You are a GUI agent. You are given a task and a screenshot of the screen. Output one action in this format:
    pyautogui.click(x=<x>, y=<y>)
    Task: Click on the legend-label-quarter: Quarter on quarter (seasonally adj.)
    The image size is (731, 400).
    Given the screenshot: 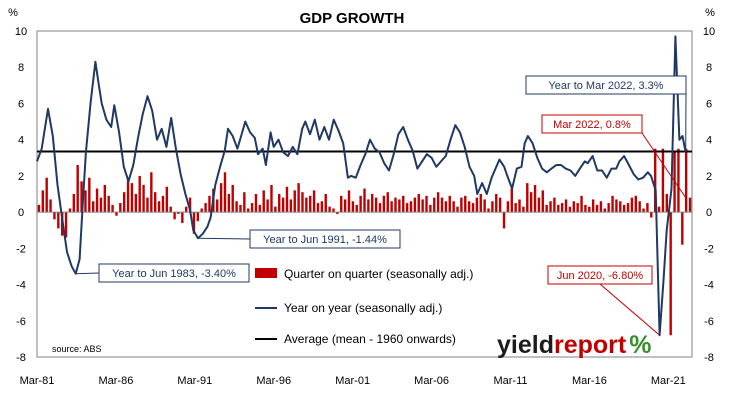 What is the action you would take?
    pyautogui.click(x=378, y=274)
    